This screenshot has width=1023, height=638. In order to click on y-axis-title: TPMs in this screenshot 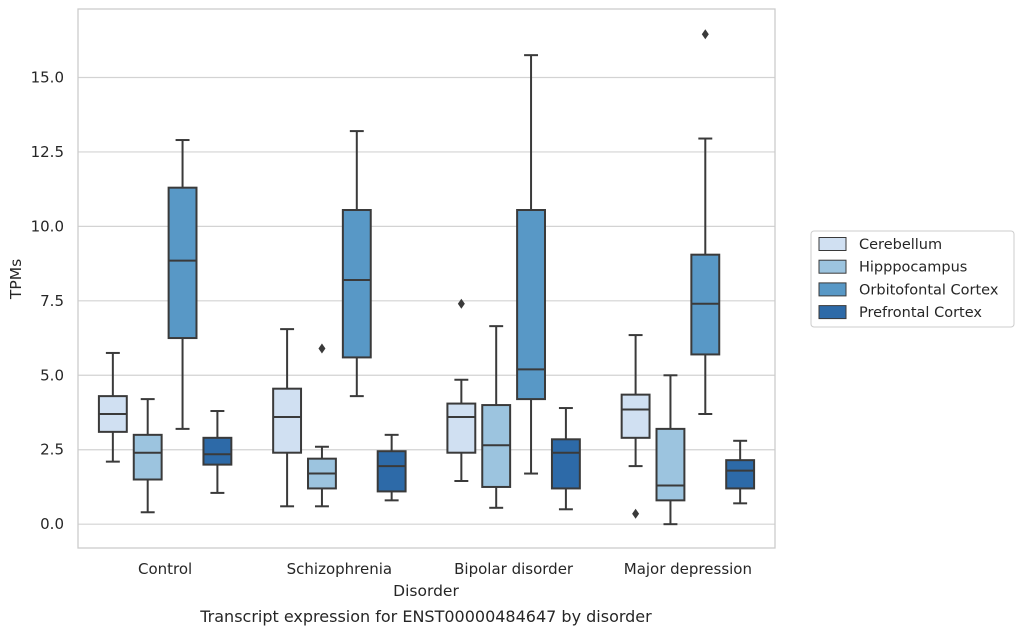, I will do `click(16, 279)`.